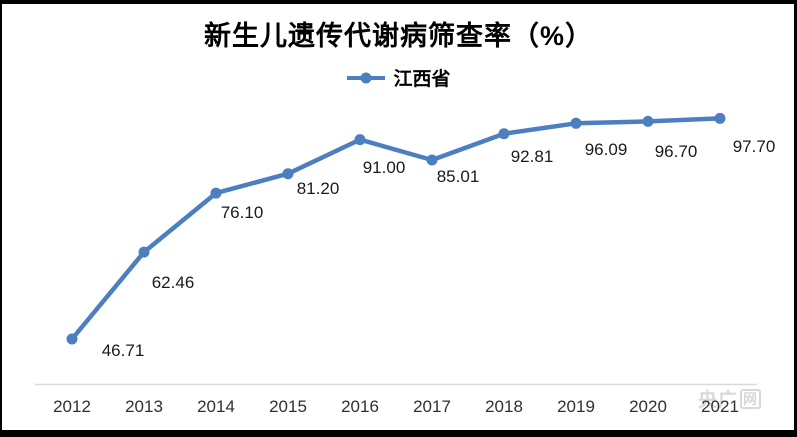  I want to click on value-label-2013: 62.46, so click(173, 283).